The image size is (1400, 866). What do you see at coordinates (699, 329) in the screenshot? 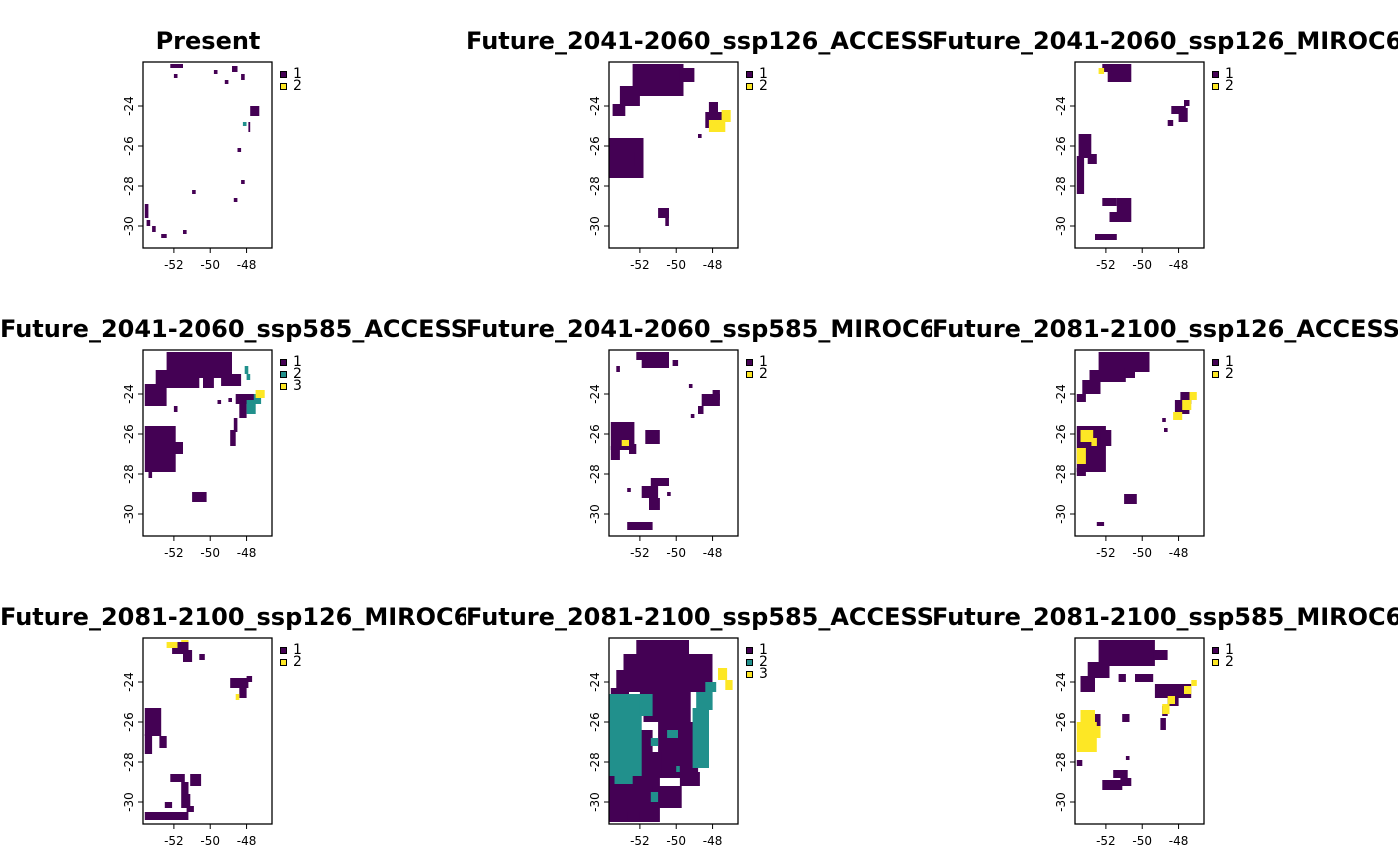
I see `panel-title: Future_2041-2060_ssp585_MIROC6` at bounding box center [699, 329].